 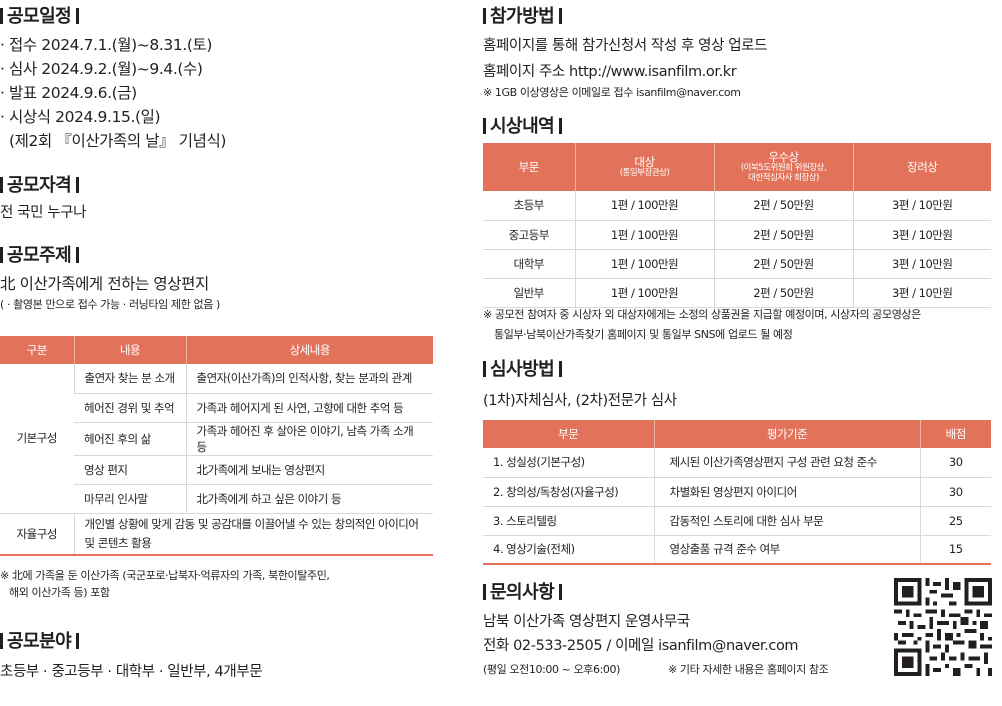 What do you see at coordinates (129, 379) in the screenshot?
I see `row-content: 출연자 찾는 분 소개` at bounding box center [129, 379].